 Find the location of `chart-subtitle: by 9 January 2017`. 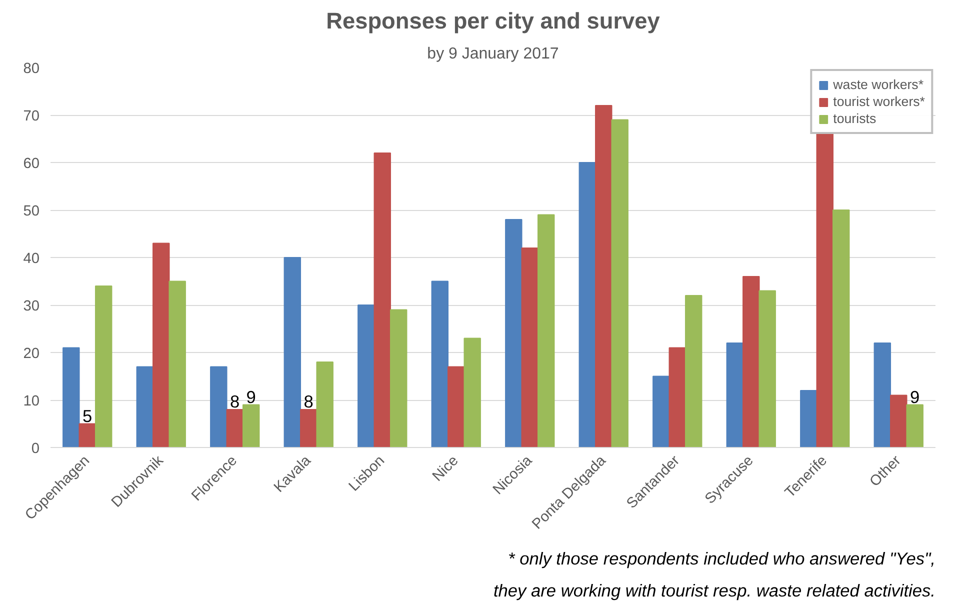

chart-subtitle: by 9 January 2017 is located at coordinates (493, 54).